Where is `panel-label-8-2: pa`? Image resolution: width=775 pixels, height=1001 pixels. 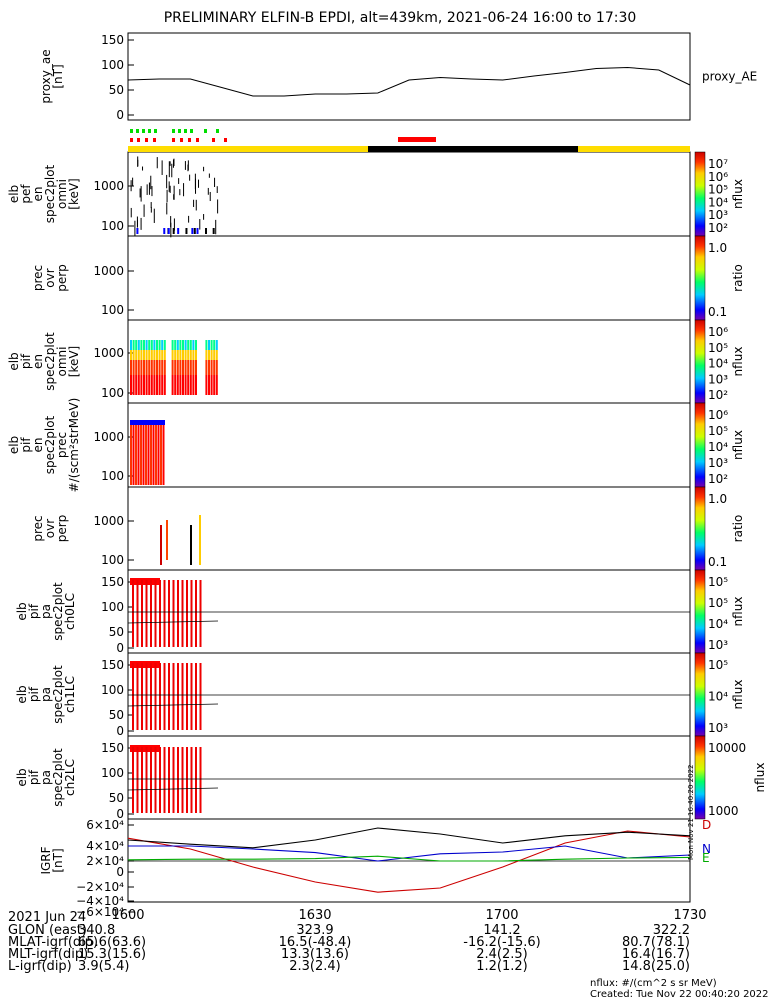
panel-label-8-2: pa is located at coordinates (46, 777).